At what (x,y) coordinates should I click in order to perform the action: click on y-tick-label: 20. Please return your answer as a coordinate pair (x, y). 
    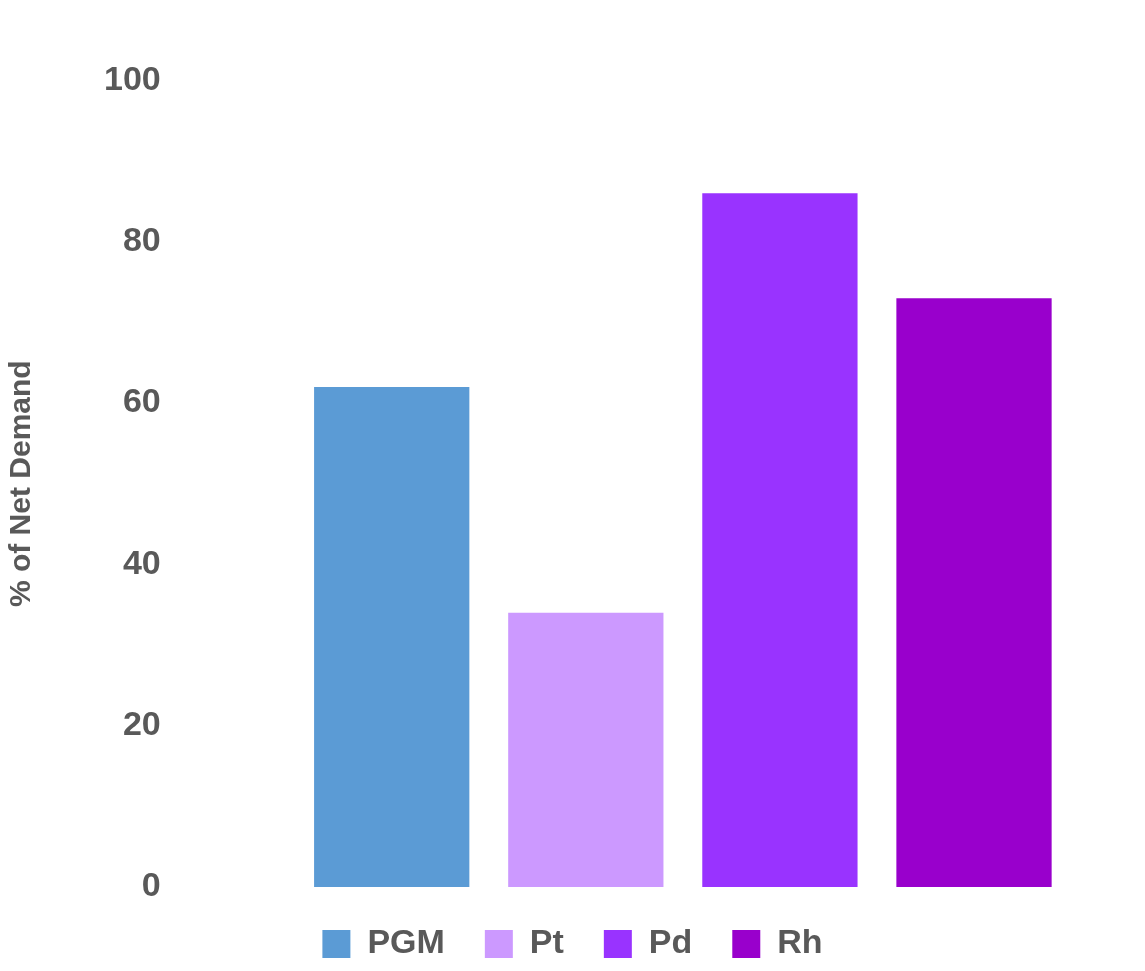
    Looking at the image, I should click on (141, 723).